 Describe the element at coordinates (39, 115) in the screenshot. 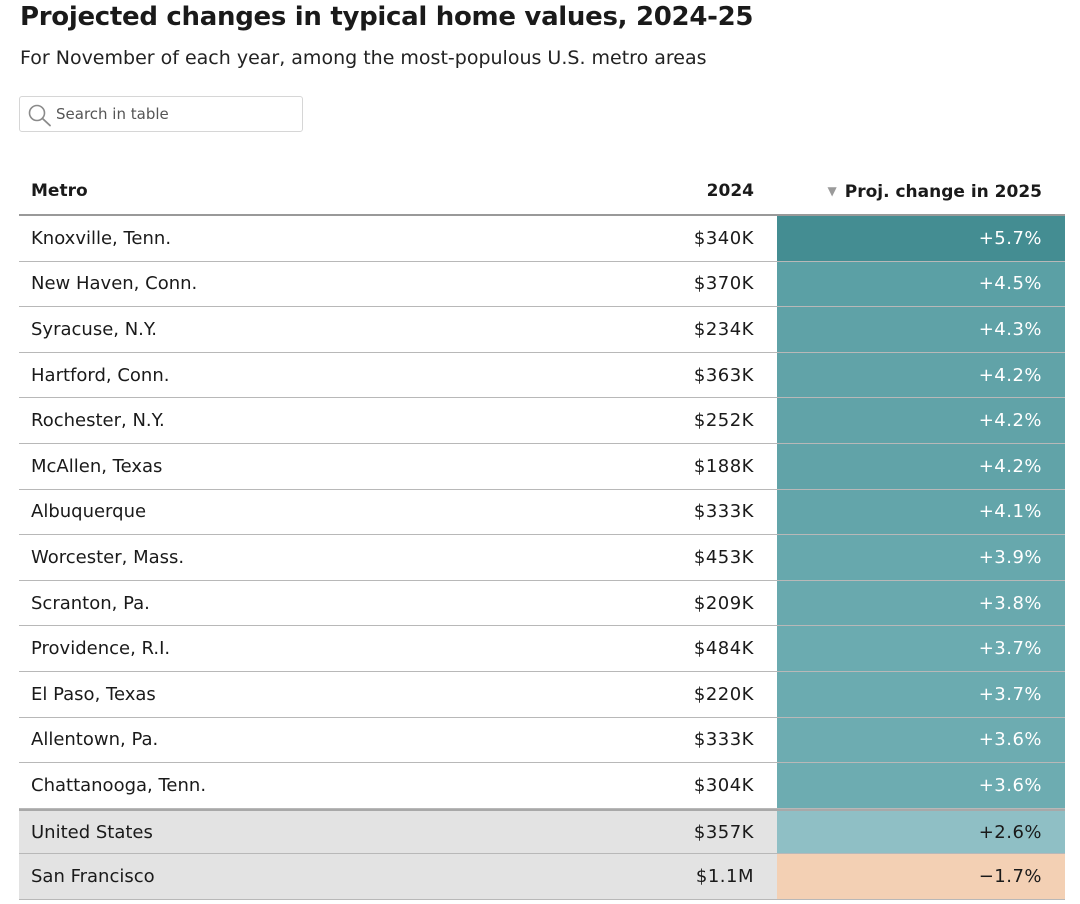

I see `search-icon` at that location.